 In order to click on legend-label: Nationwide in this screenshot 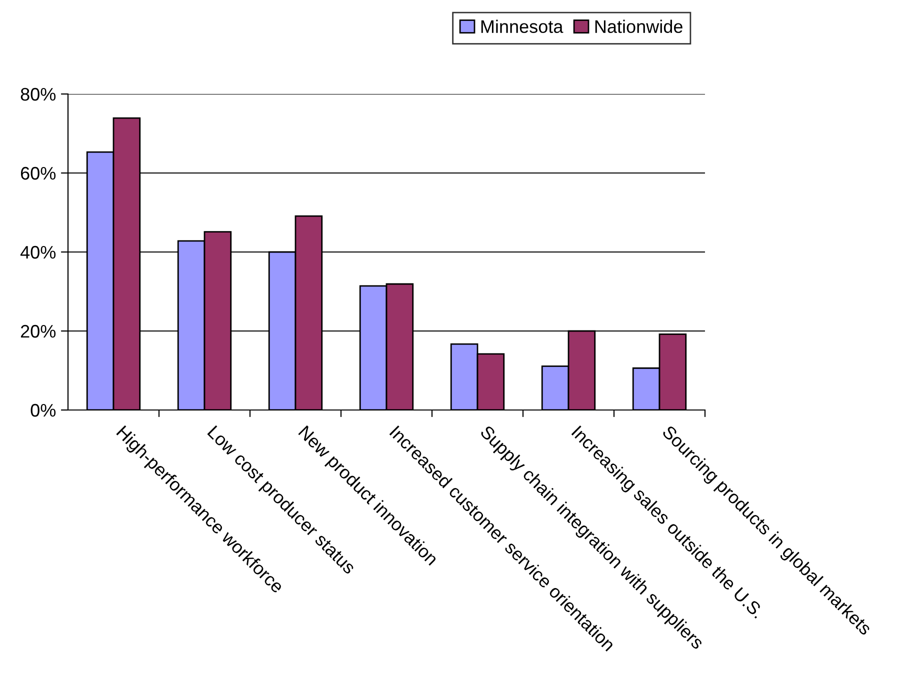, I will do `click(638, 27)`.